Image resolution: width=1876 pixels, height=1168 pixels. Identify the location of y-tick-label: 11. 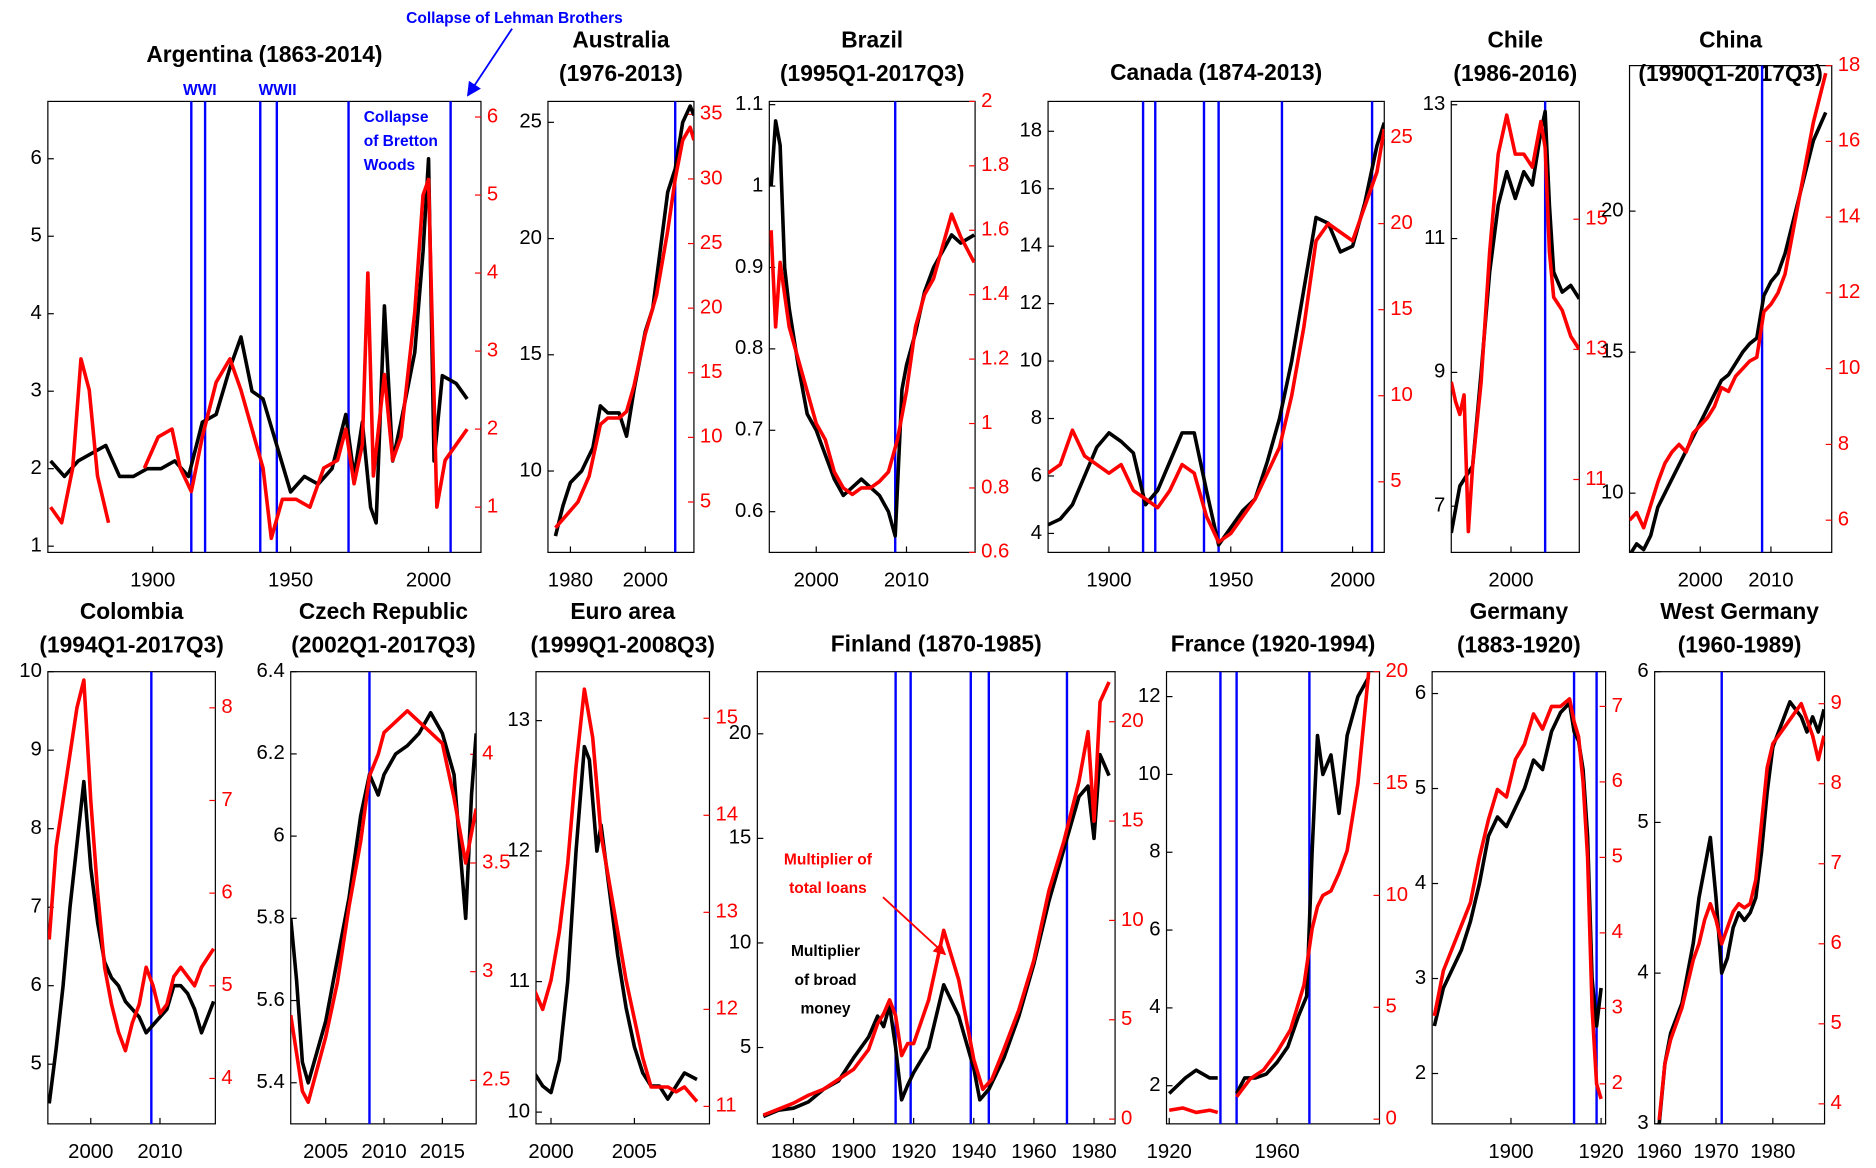
(1434, 238).